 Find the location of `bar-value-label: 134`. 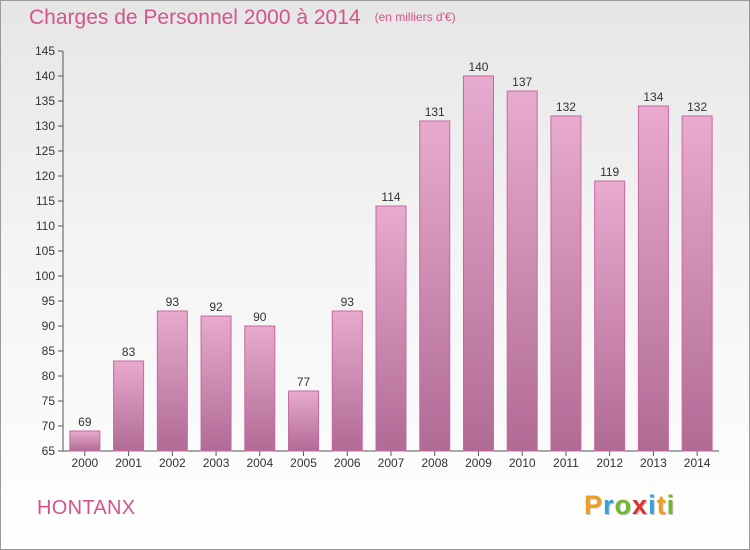

bar-value-label: 134 is located at coordinates (653, 97).